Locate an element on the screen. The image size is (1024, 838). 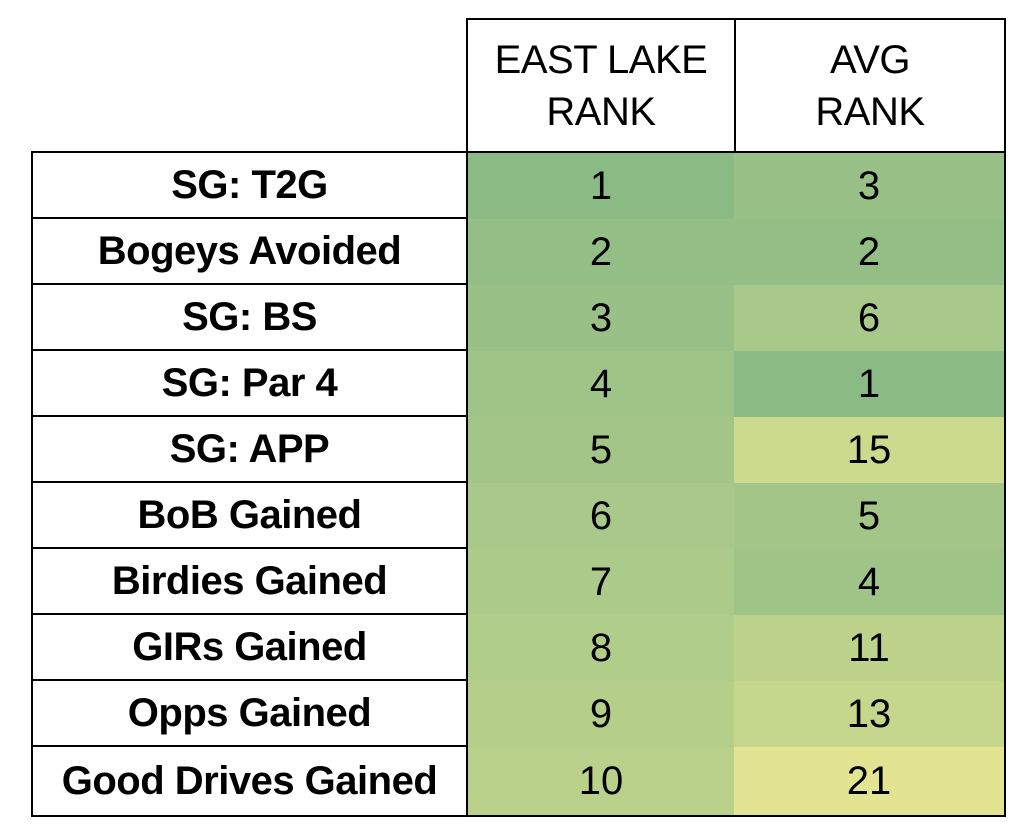
header-east-lake-rank: EAST LAKE RANK is located at coordinates (601, 85).